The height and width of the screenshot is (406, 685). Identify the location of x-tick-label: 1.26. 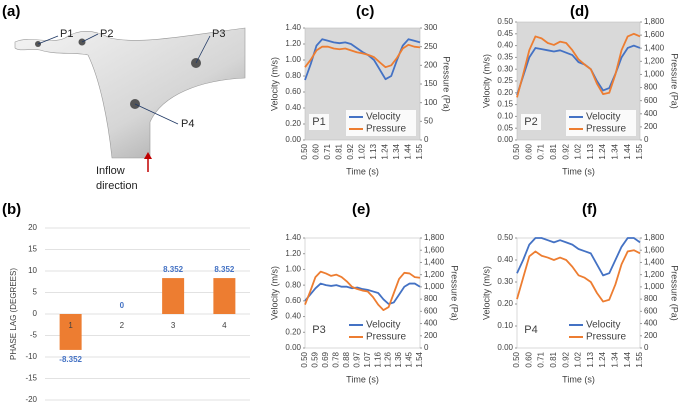
(388, 359).